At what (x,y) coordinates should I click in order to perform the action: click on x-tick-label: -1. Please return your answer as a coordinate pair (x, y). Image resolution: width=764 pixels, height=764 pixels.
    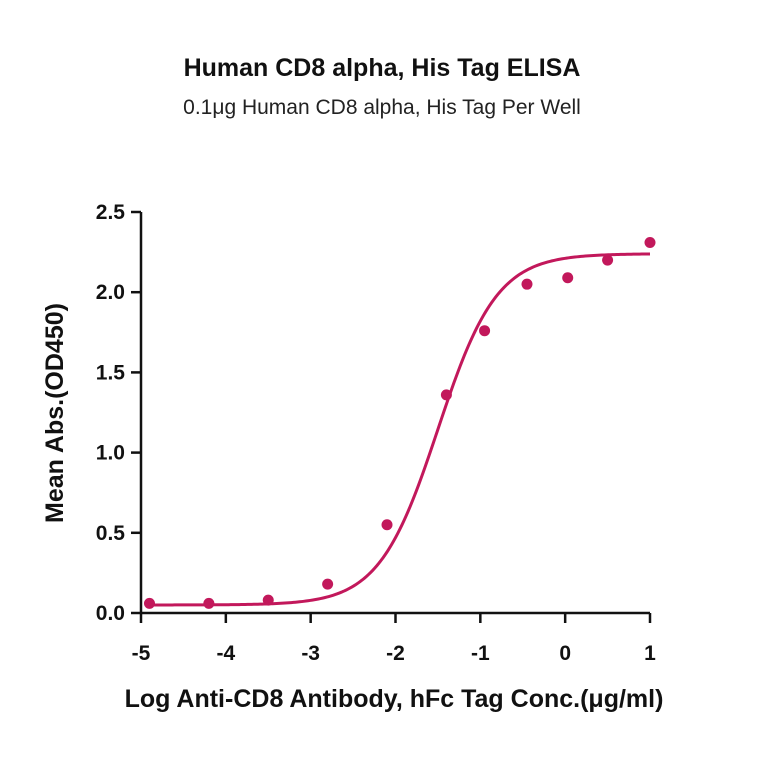
    Looking at the image, I should click on (480, 653).